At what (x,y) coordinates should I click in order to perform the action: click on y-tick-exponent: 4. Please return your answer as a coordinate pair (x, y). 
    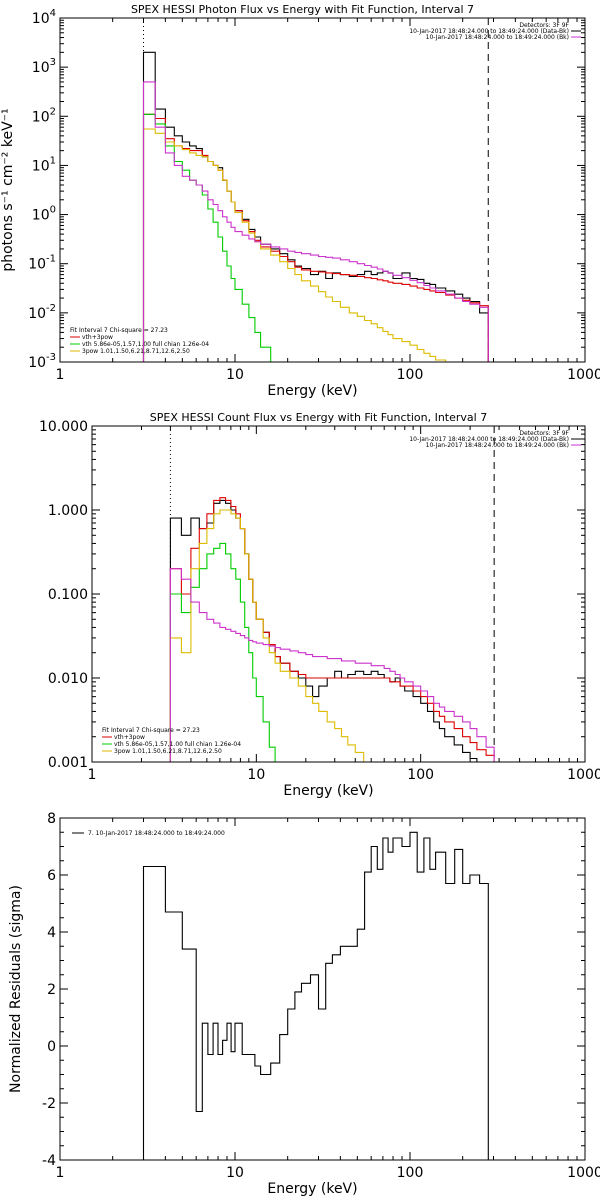
    Looking at the image, I should click on (53, 13).